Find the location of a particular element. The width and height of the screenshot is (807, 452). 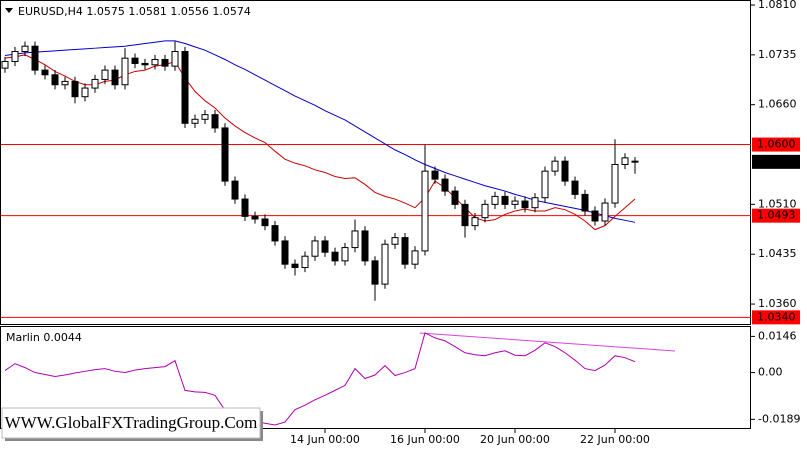

last-price-tag is located at coordinates (776, 161).